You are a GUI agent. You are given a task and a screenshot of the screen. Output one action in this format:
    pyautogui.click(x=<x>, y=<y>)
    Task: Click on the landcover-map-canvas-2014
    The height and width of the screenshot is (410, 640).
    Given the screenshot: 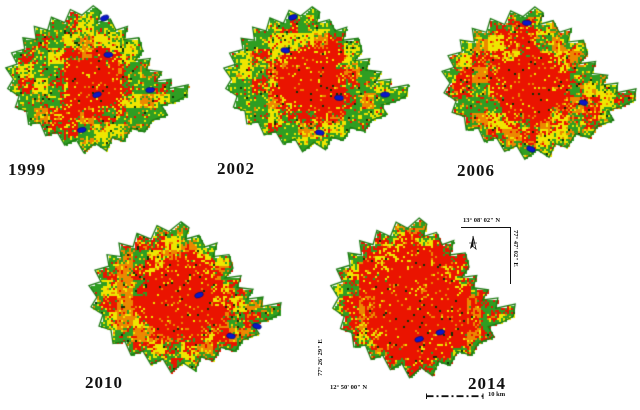 What is the action you would take?
    pyautogui.click(x=423, y=301)
    